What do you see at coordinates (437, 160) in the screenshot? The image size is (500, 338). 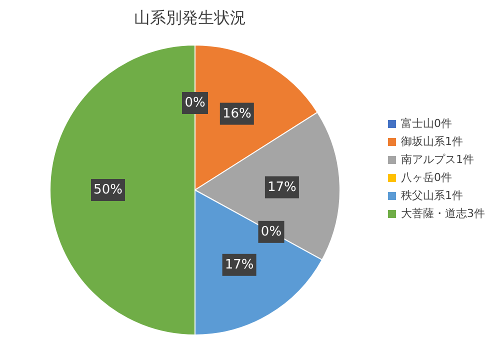 I see `legend-label: 南アルプス1件` at bounding box center [437, 160].